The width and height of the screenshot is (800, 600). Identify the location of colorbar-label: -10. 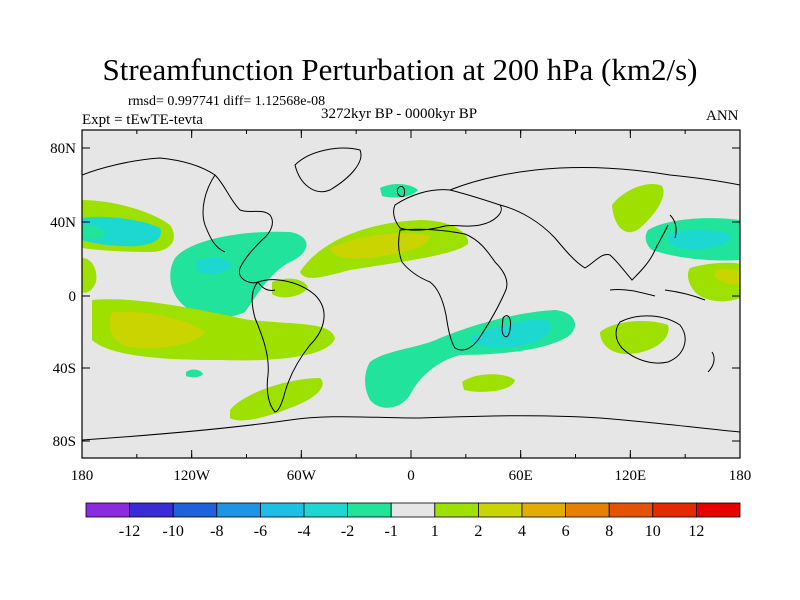
(173, 531).